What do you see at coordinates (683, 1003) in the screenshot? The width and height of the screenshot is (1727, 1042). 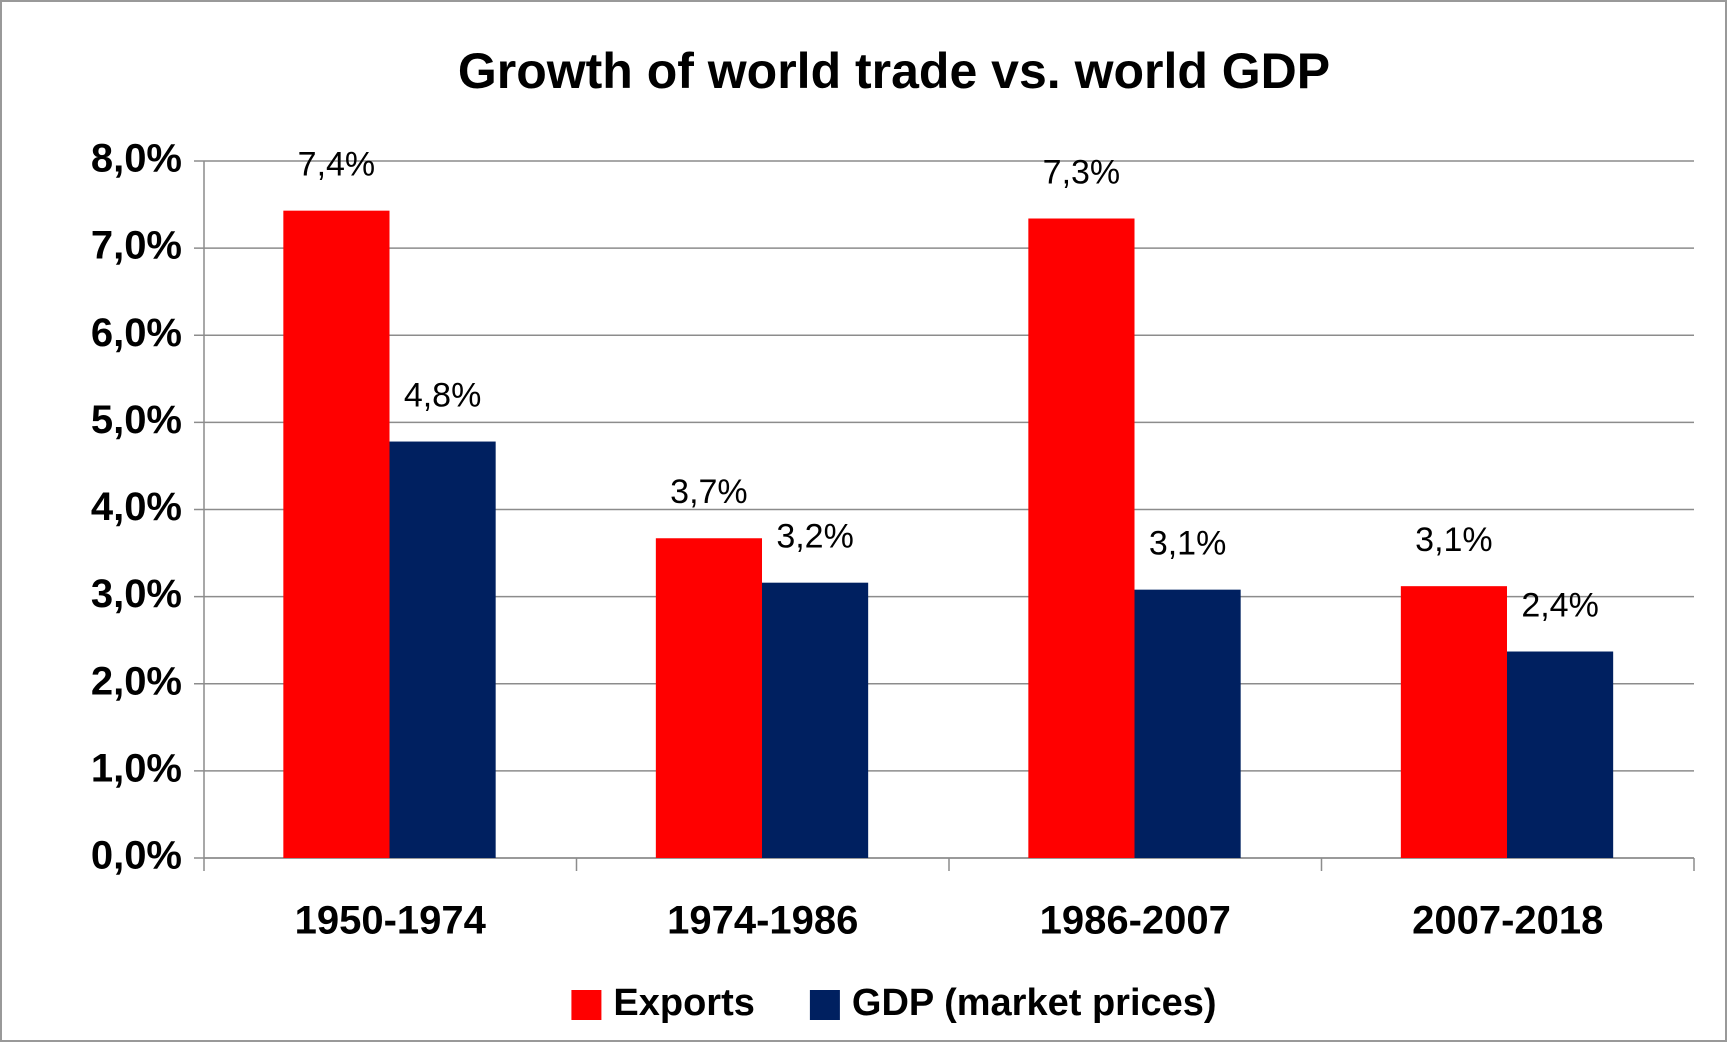 I see `legend-label: Exports` at bounding box center [683, 1003].